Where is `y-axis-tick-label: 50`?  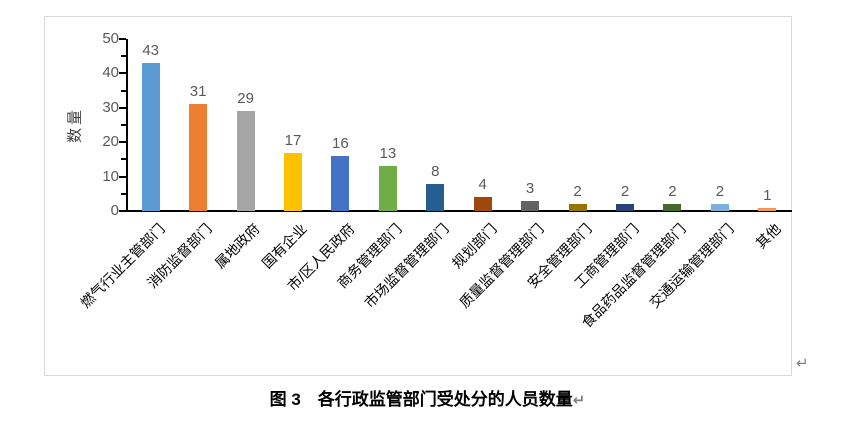
y-axis-tick-label: 50 is located at coordinates (110, 38).